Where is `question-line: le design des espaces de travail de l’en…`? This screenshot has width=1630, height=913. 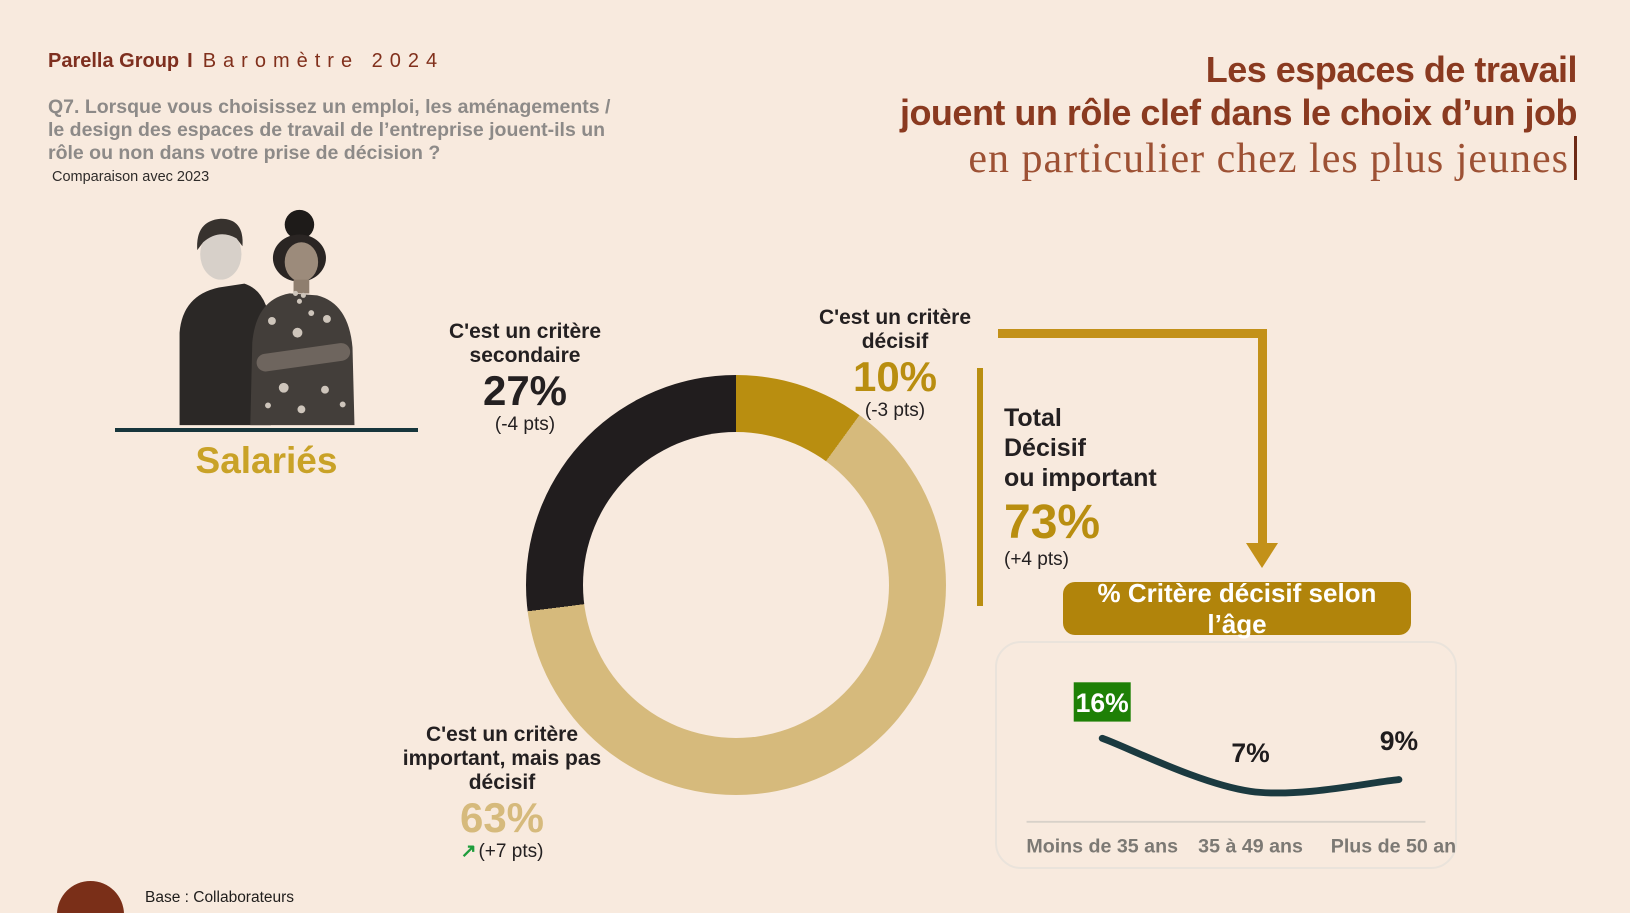
question-line: le design des espaces de travail de l’en… is located at coordinates (327, 130).